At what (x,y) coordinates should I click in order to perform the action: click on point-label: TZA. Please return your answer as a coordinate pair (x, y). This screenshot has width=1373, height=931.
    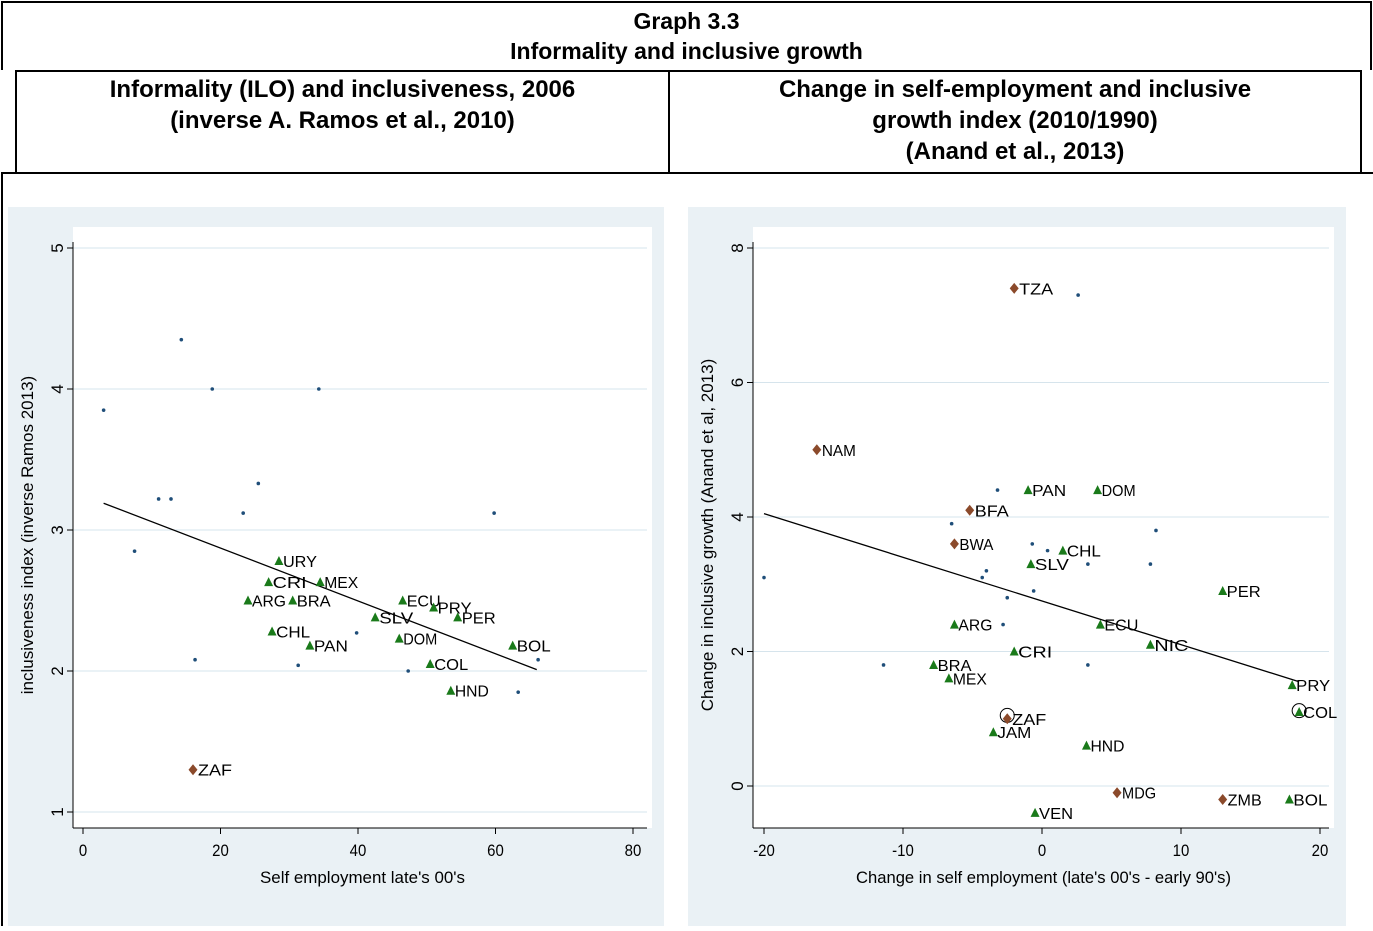
    Looking at the image, I should click on (1036, 289).